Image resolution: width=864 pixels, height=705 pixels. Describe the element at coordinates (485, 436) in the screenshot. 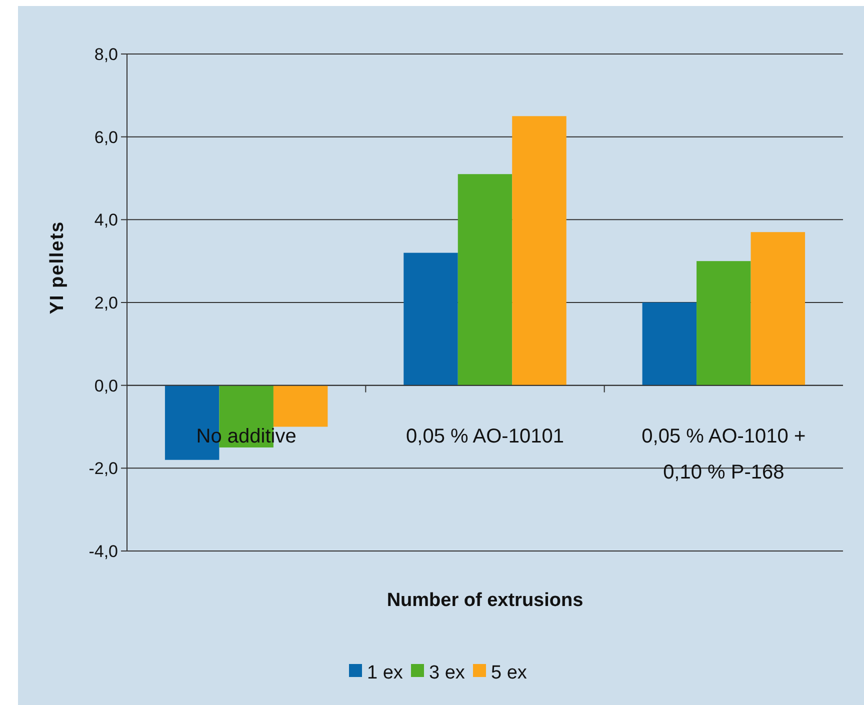

I see `x-tick-label: 0,05 % AO-10101` at that location.